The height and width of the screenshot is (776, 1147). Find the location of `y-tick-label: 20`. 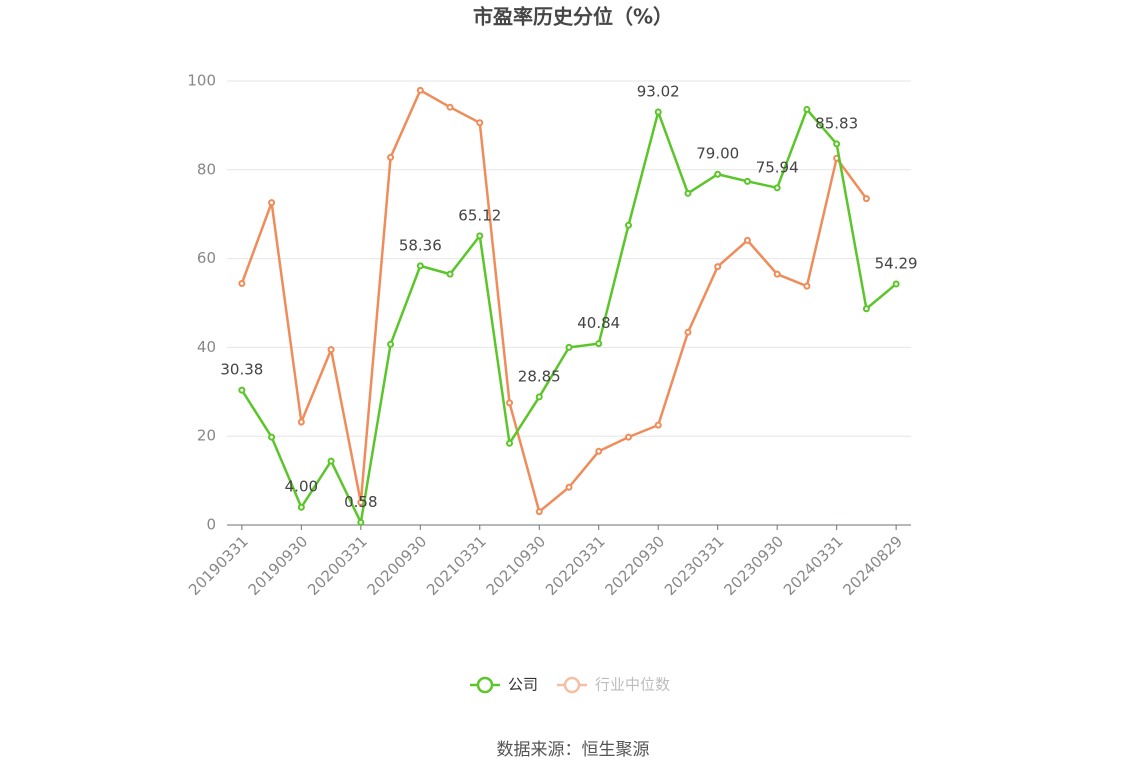

y-tick-label: 20 is located at coordinates (206, 436).